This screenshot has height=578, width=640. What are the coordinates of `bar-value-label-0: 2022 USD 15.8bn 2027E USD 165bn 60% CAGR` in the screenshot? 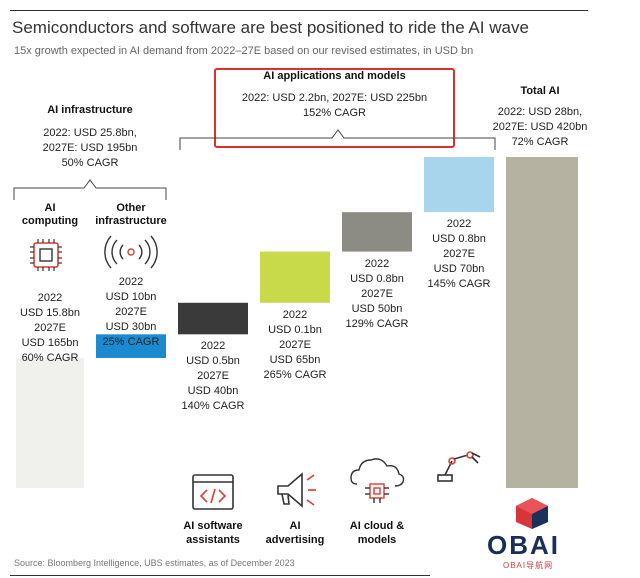 It's located at (50, 328).